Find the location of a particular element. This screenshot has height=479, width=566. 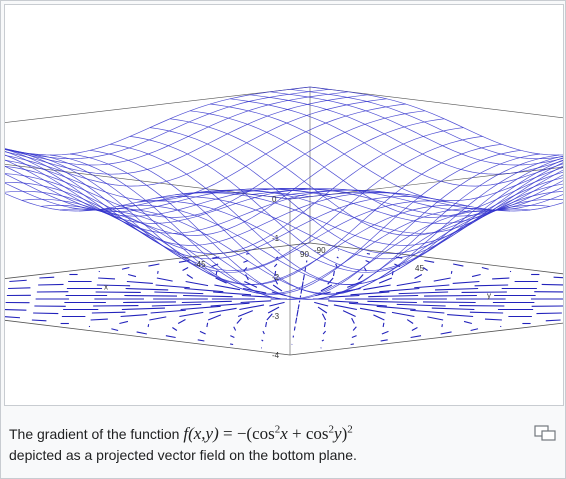

magnify-icon is located at coordinates (545, 433).